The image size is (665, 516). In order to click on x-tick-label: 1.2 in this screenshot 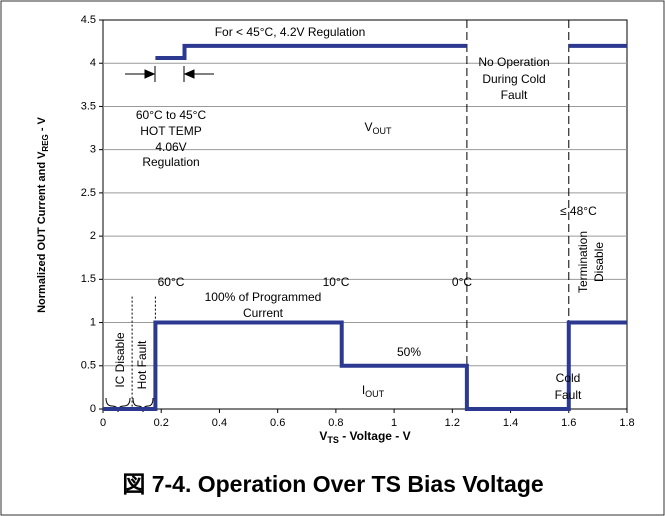, I will do `click(452, 423)`.